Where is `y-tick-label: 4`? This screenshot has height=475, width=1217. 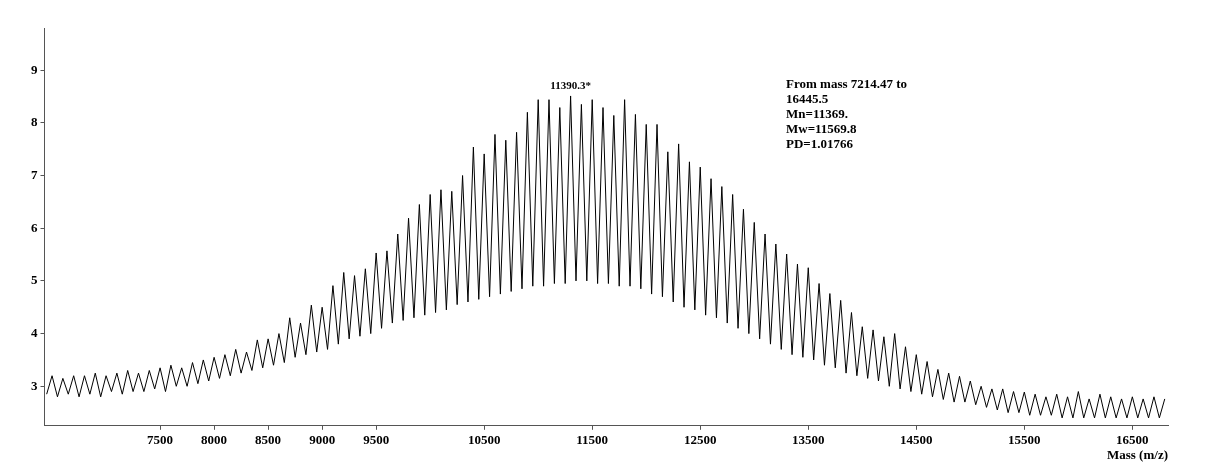
y-tick-label: 4 is located at coordinates (34, 332).